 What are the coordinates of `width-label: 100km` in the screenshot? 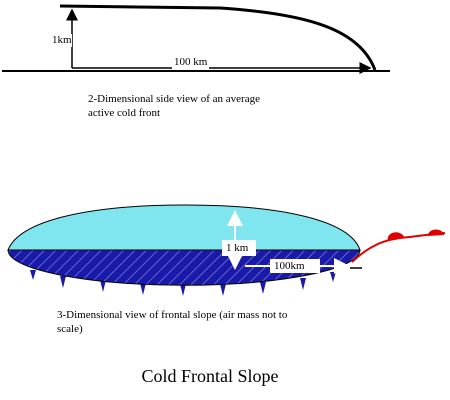 It's located at (289, 266).